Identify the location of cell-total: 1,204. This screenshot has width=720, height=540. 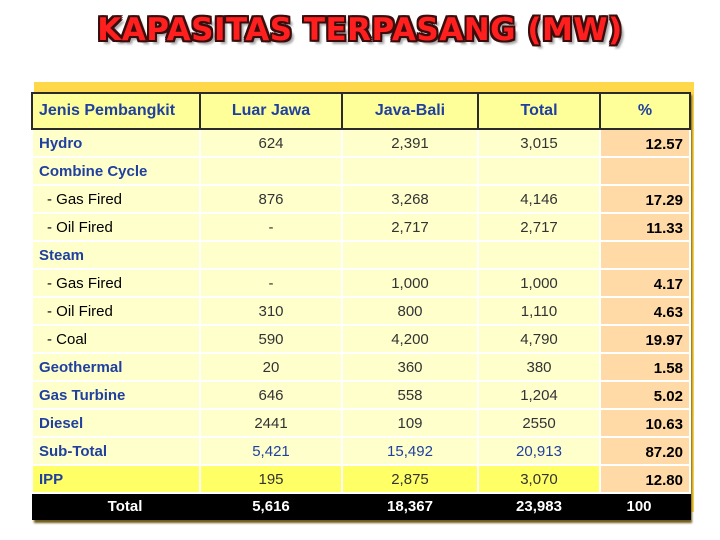
(539, 395).